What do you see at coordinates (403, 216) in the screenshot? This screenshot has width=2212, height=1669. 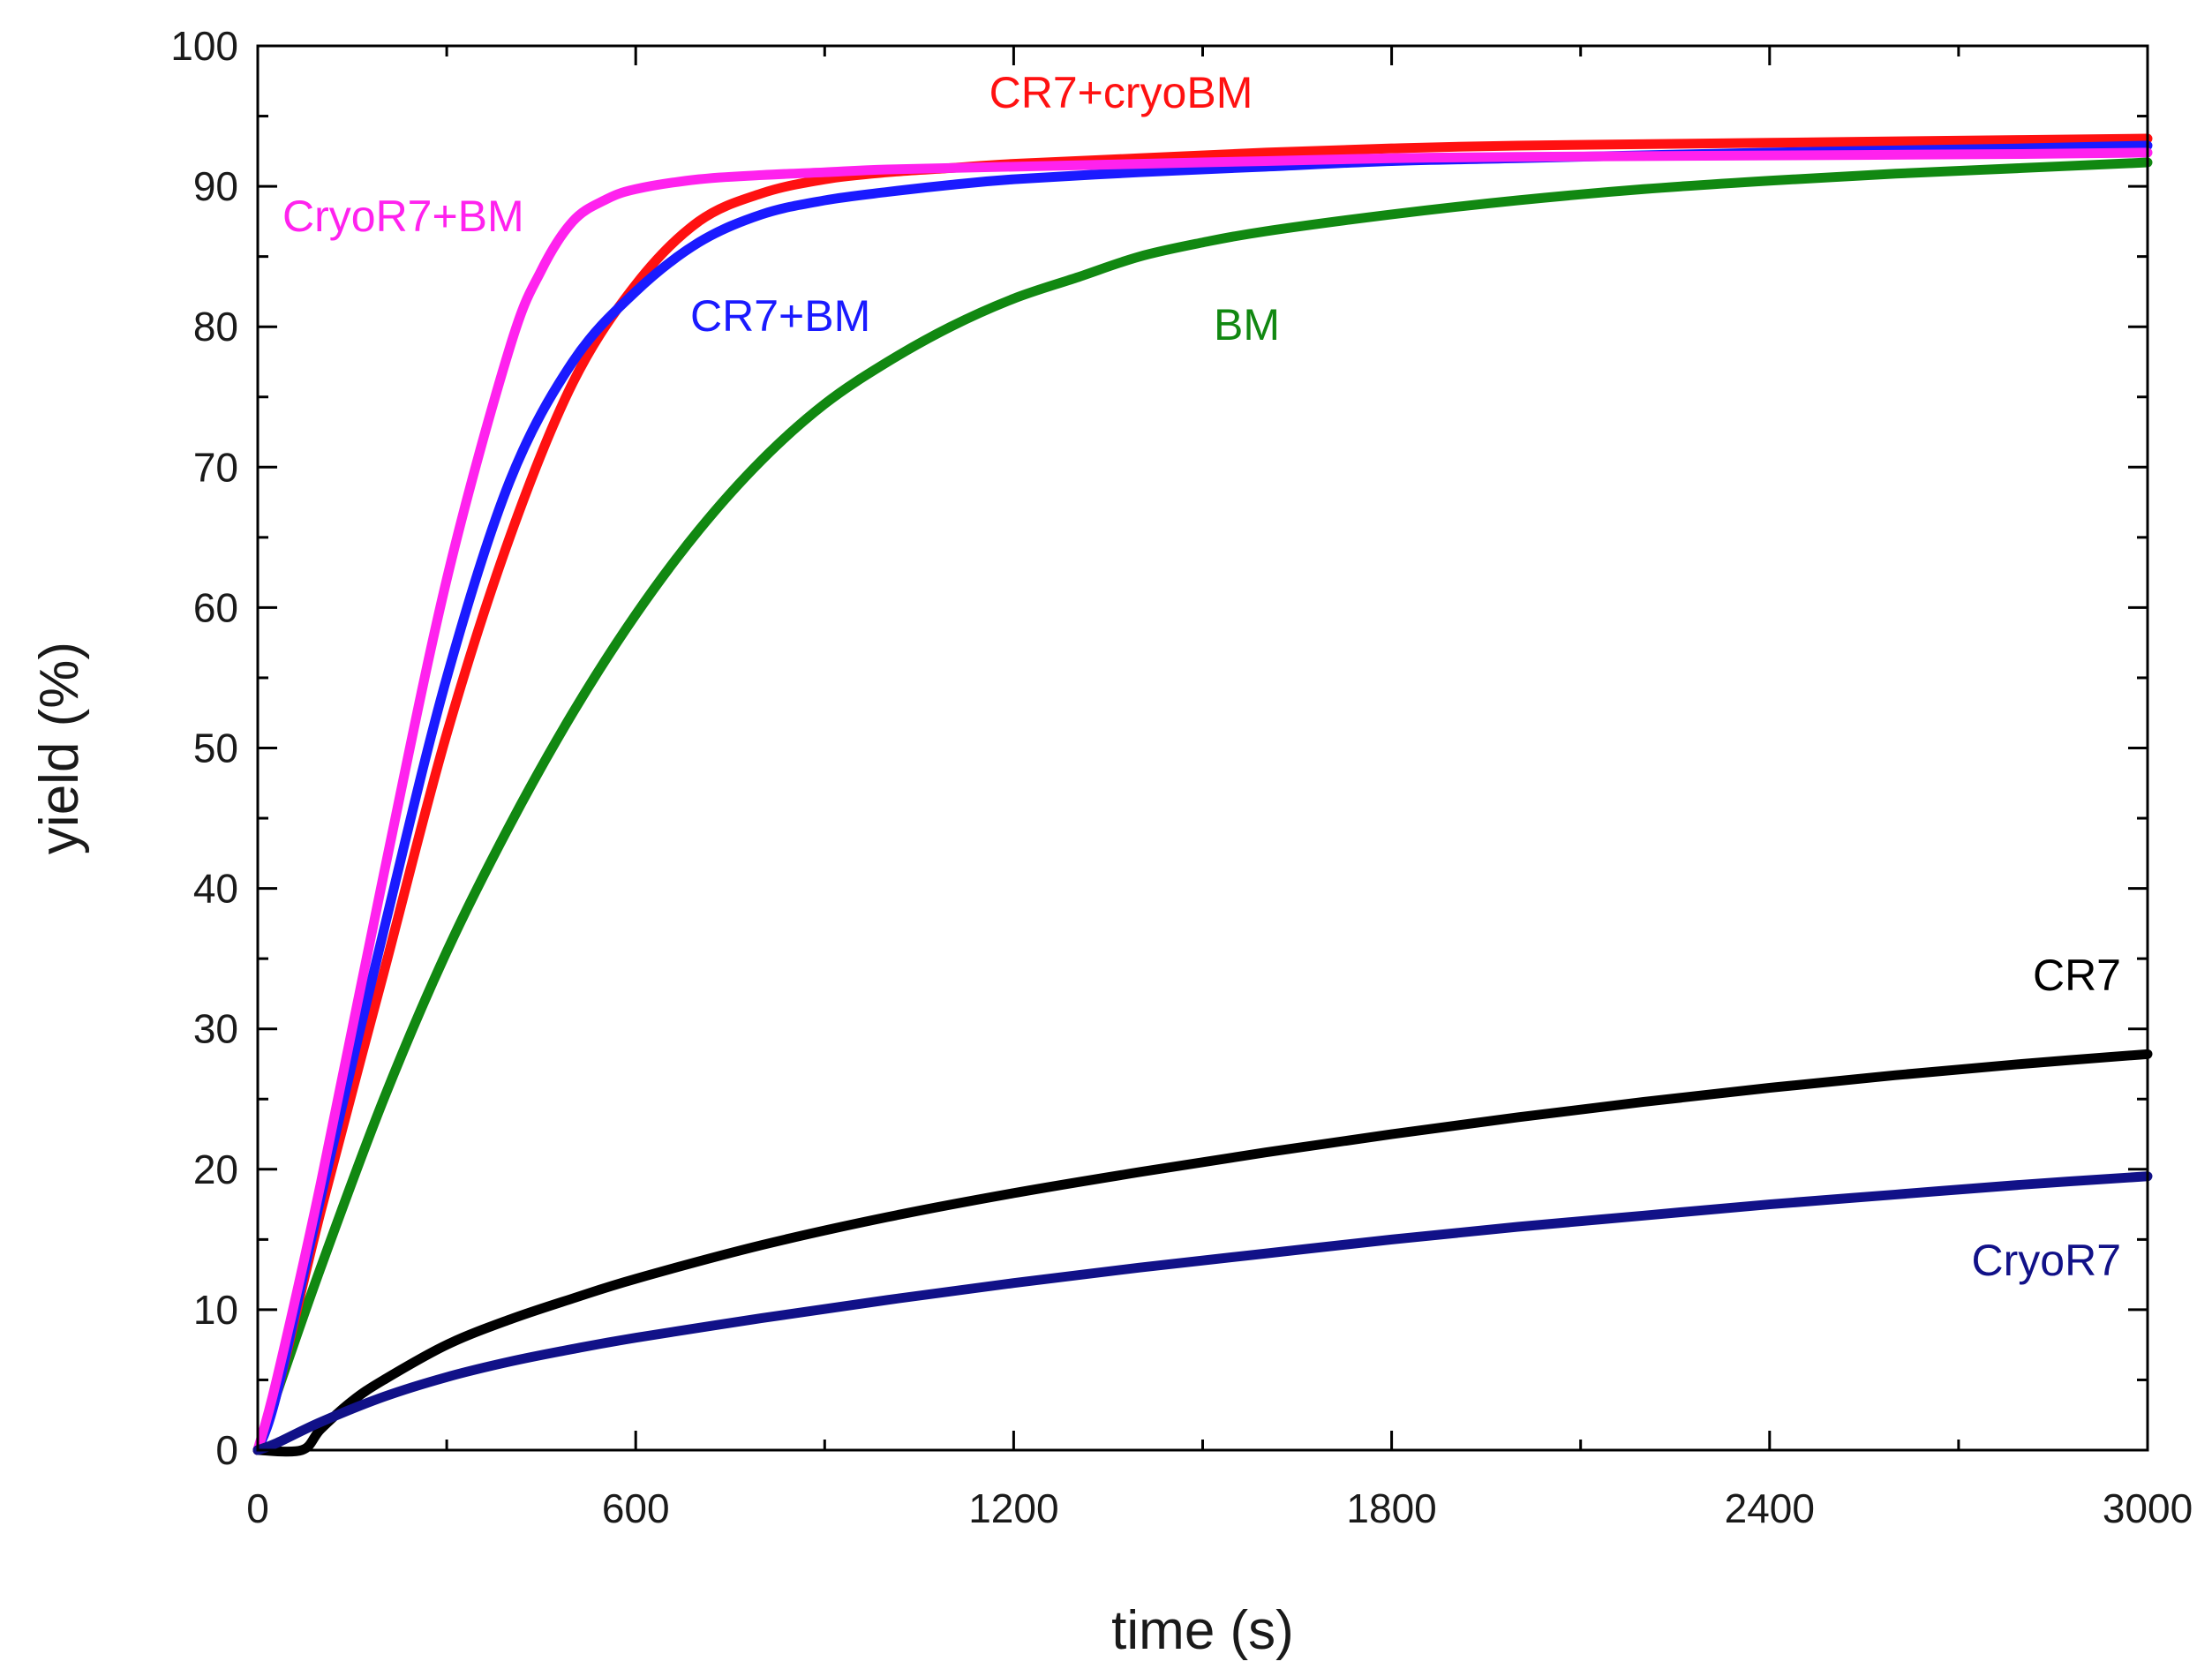 I see `series-label-cryor7-bm: CryoR7+BM` at bounding box center [403, 216].